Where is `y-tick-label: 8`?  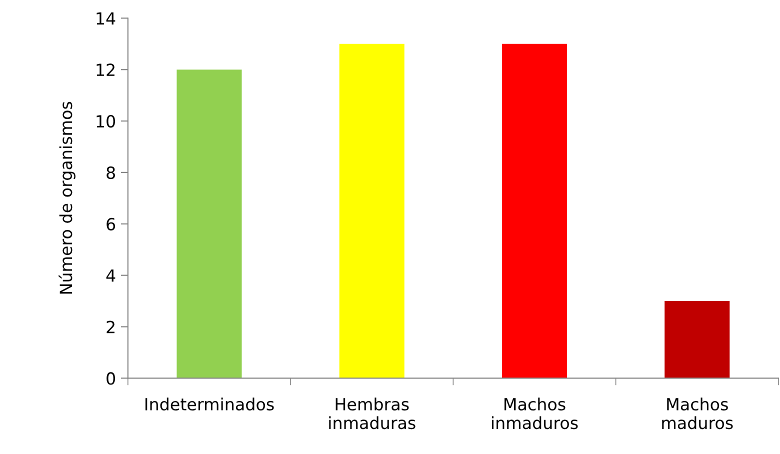 y-tick-label: 8 is located at coordinates (110, 173).